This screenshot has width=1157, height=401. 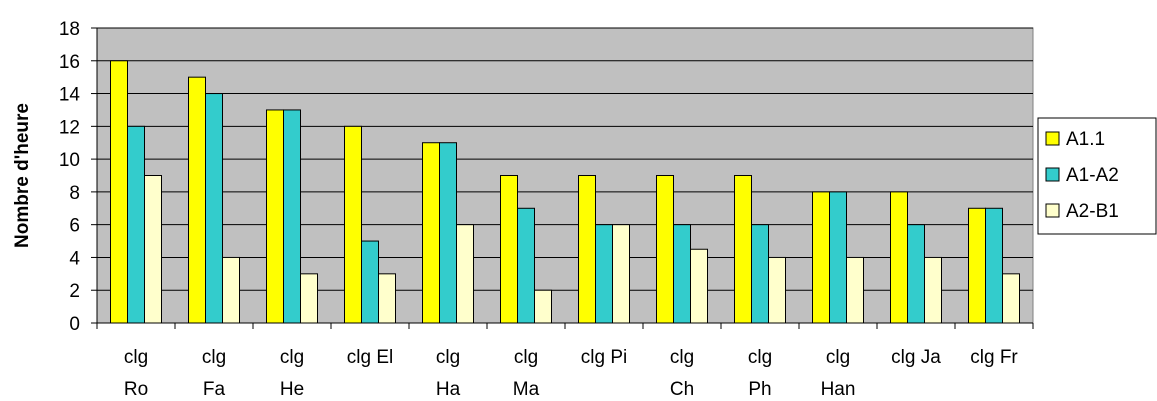 I want to click on x-category-label: clg Ch, so click(x=682, y=373).